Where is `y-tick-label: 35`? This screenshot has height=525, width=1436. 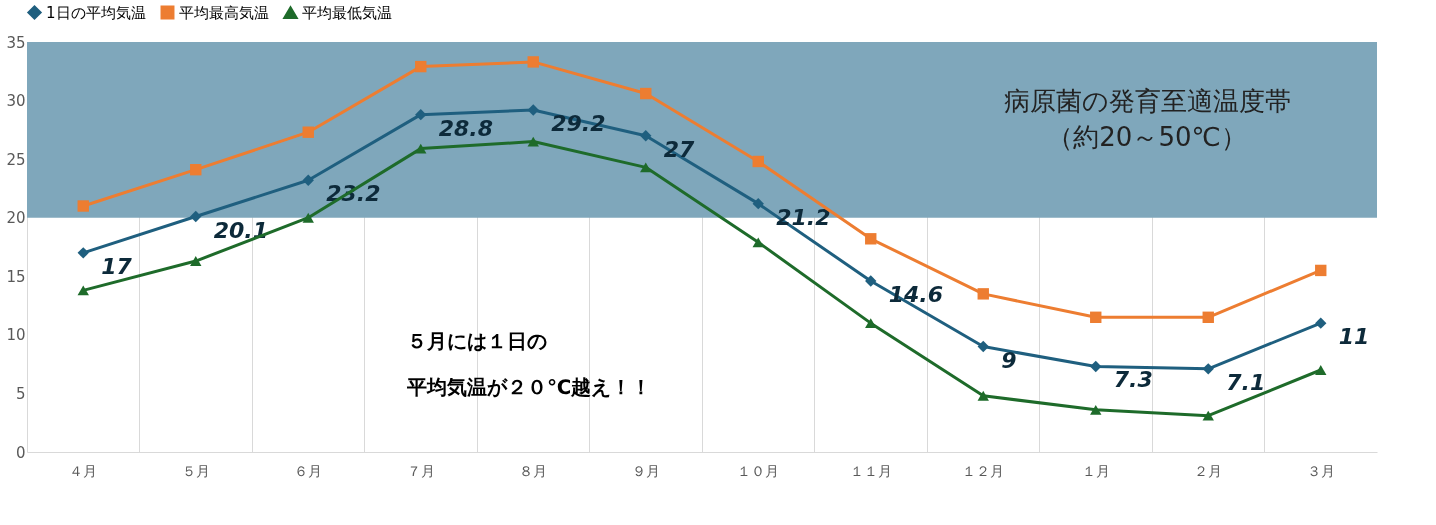
y-tick-label: 35 is located at coordinates (16, 42).